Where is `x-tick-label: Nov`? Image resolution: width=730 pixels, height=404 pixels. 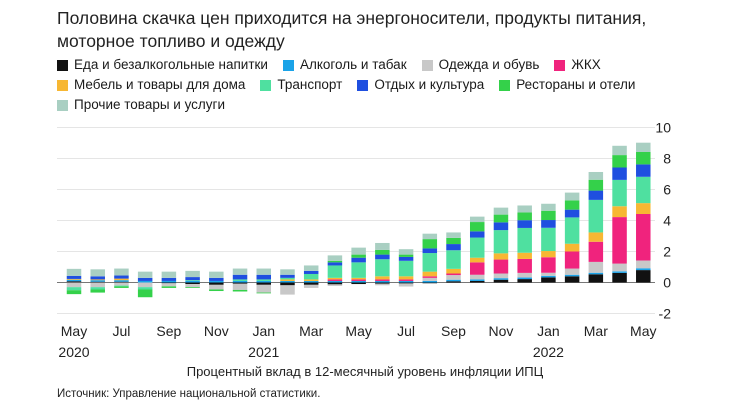
x-tick-label: Nov is located at coordinates (216, 331).